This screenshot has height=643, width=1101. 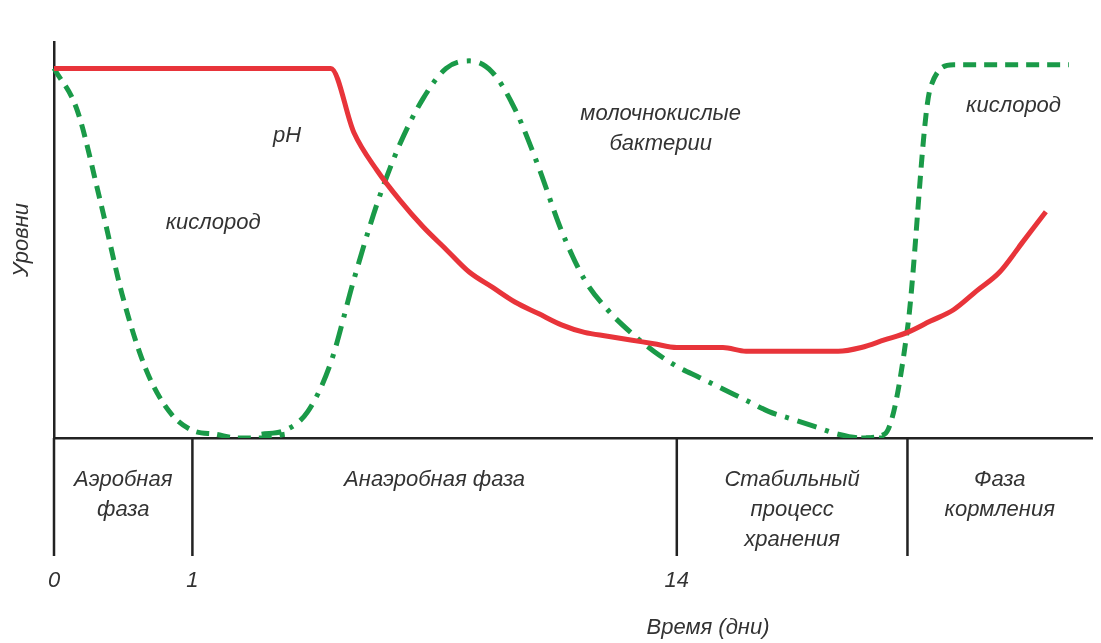 I want to click on x-axis-title: Время (дни), so click(x=708, y=627).